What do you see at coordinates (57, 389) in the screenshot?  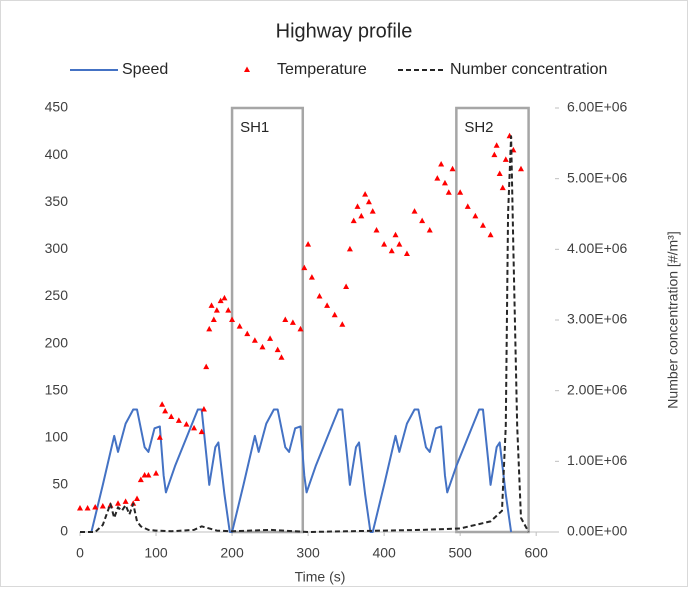 I see `y-tick-label: 150` at bounding box center [57, 389].